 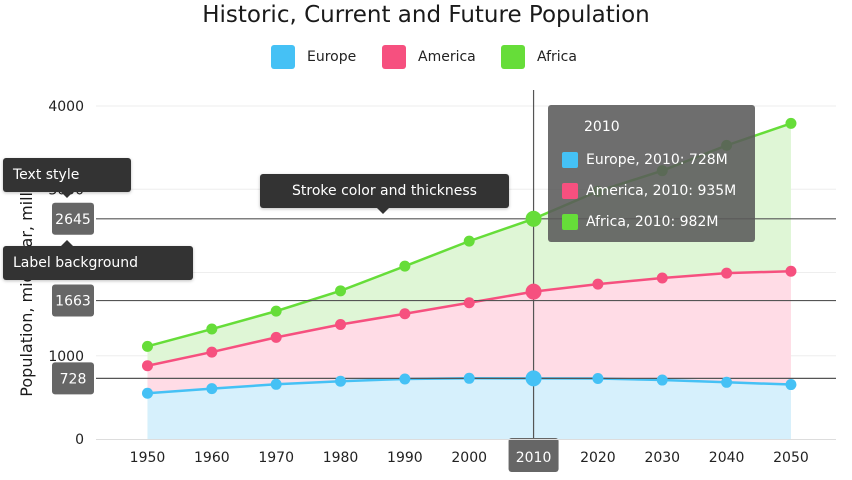 What do you see at coordinates (276, 458) in the screenshot?
I see `x-tick-label: 1970` at bounding box center [276, 458].